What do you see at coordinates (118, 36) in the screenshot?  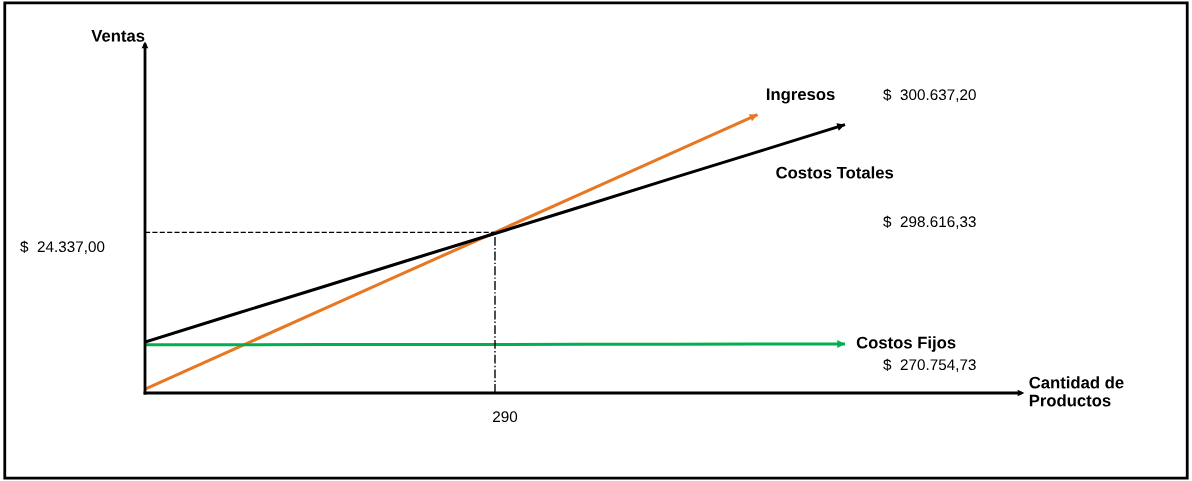 I see `y-axis-title: Ventas` at bounding box center [118, 36].